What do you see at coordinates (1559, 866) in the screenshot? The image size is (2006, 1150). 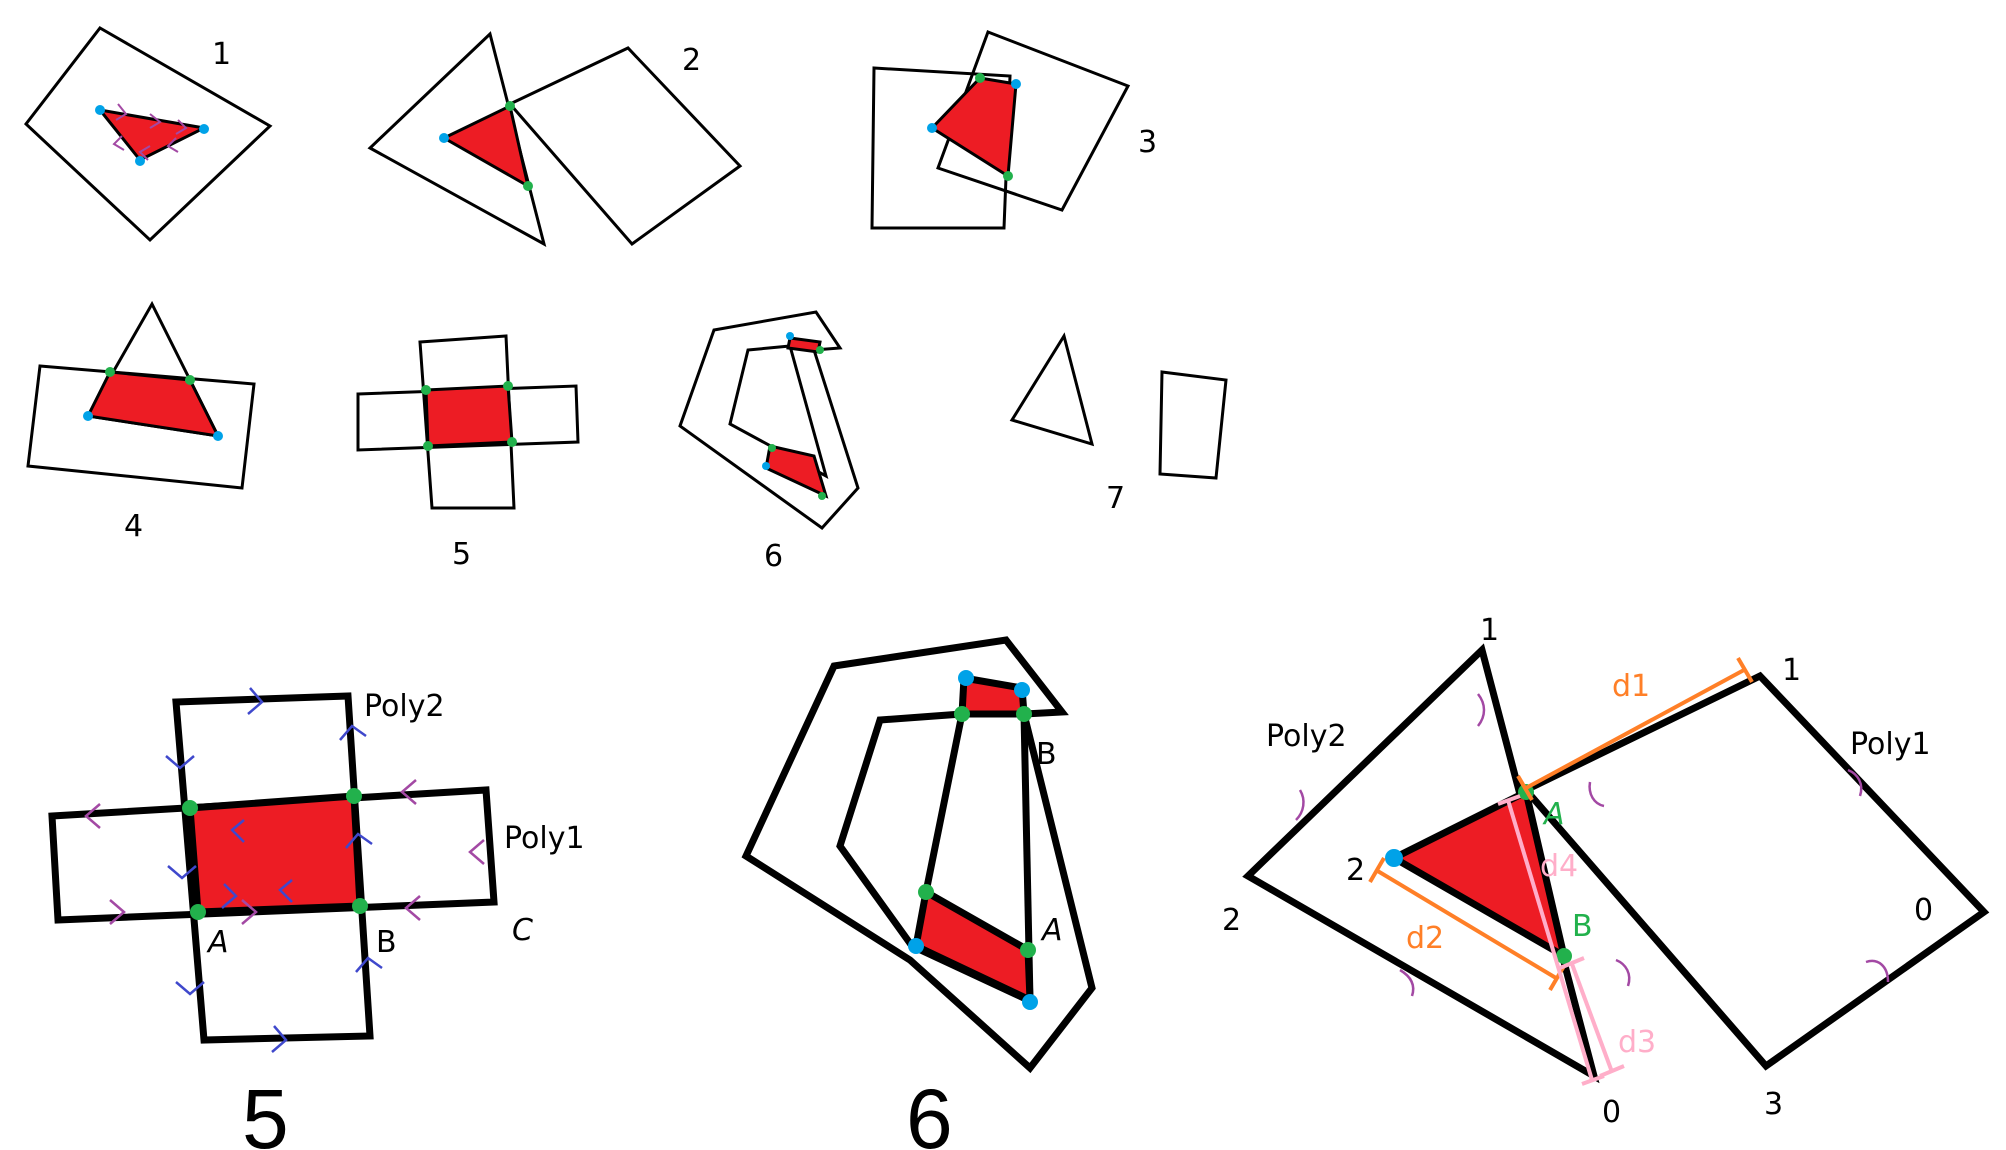 I see `distance-d4-label: d4` at bounding box center [1559, 866].